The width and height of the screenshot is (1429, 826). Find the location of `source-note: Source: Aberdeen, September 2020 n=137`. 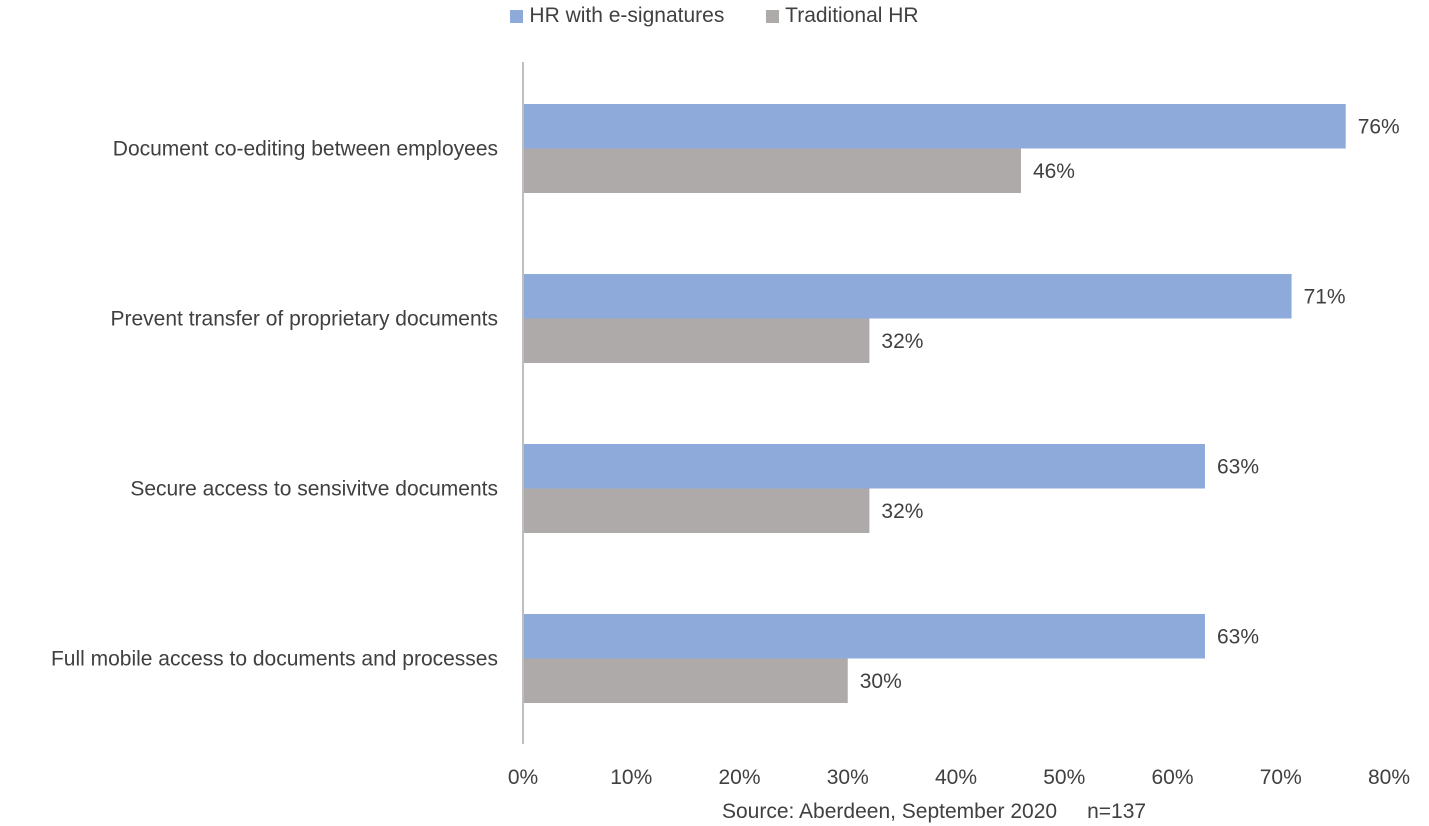

source-note: Source: Aberdeen, September 2020 n=137 is located at coordinates (934, 812).